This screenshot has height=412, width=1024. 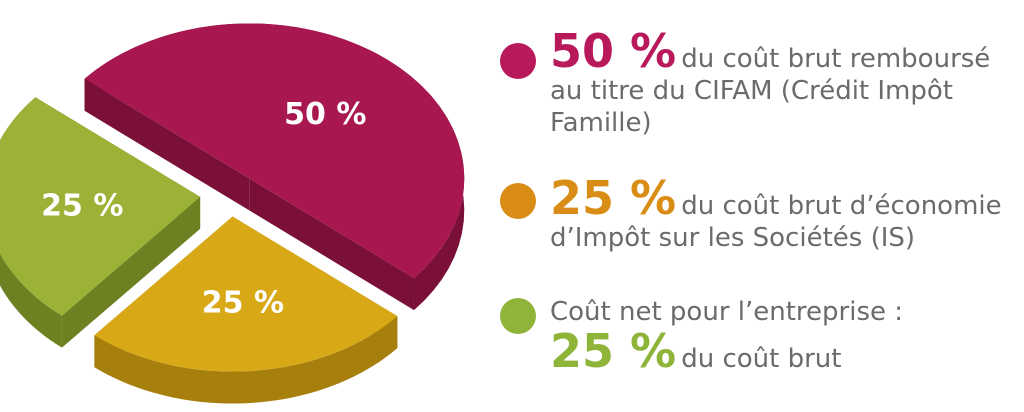 I want to click on legend-percent-net: 25 %, so click(x=613, y=351).